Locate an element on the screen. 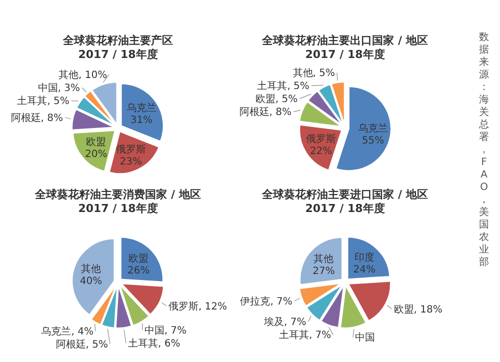 Image resolution: width=500 pixels, height=362 pixels. slice-label: 中国, 3% is located at coordinates (59, 88).